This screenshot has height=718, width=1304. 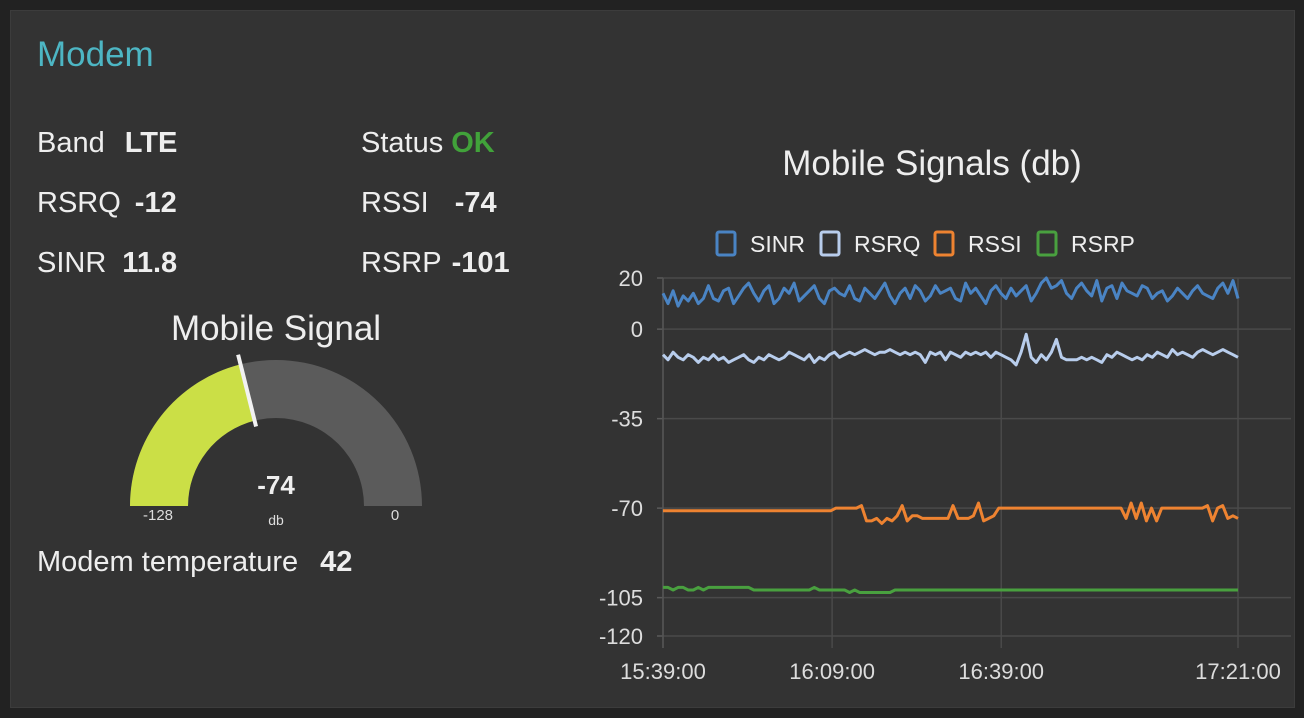 What do you see at coordinates (887, 244) in the screenshot?
I see `legend-label-rsrq: RSRQ` at bounding box center [887, 244].